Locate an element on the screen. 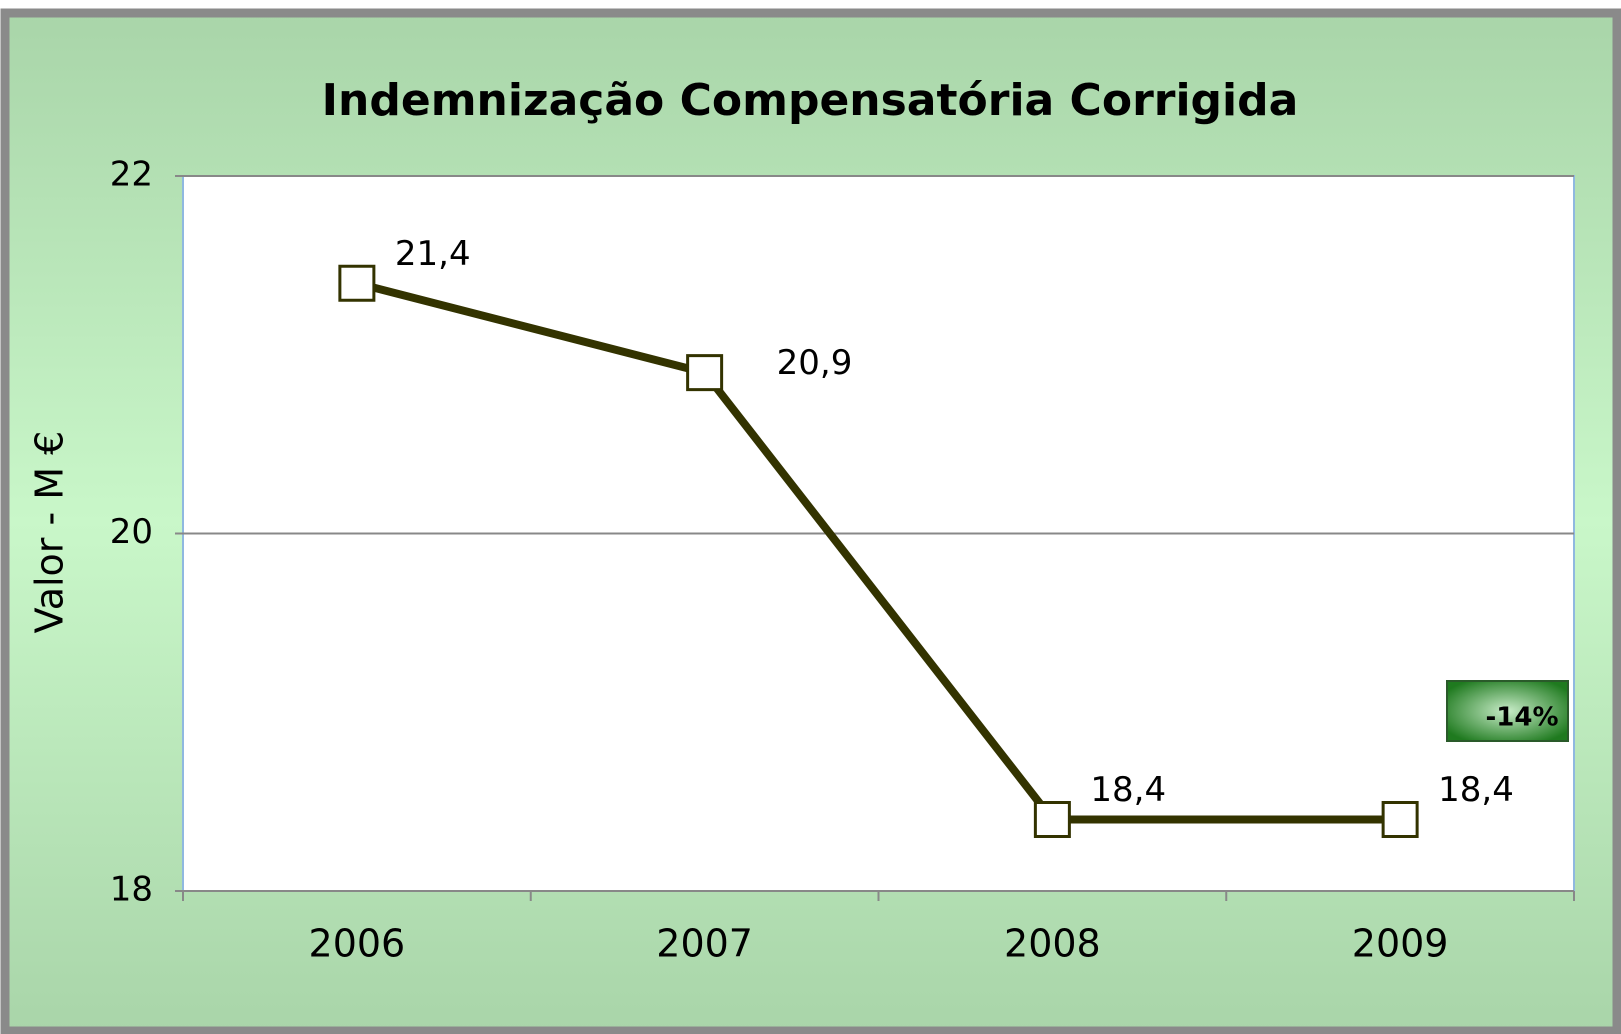 The image size is (1621, 1034). y-tick-label: 18 is located at coordinates (131, 890).